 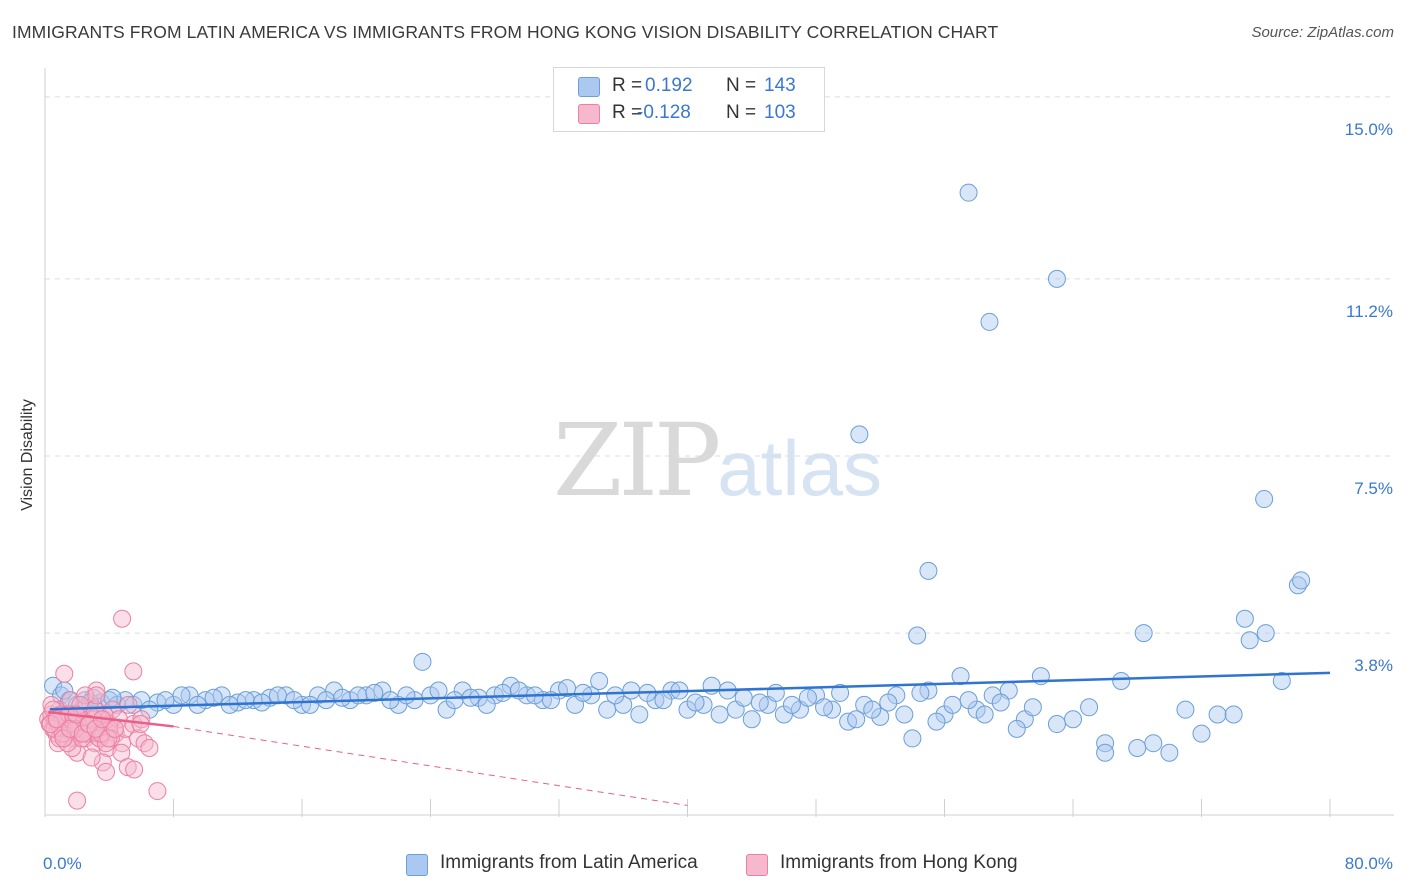 I want to click on y-tick-label: 3.8%, so click(x=1373, y=665).